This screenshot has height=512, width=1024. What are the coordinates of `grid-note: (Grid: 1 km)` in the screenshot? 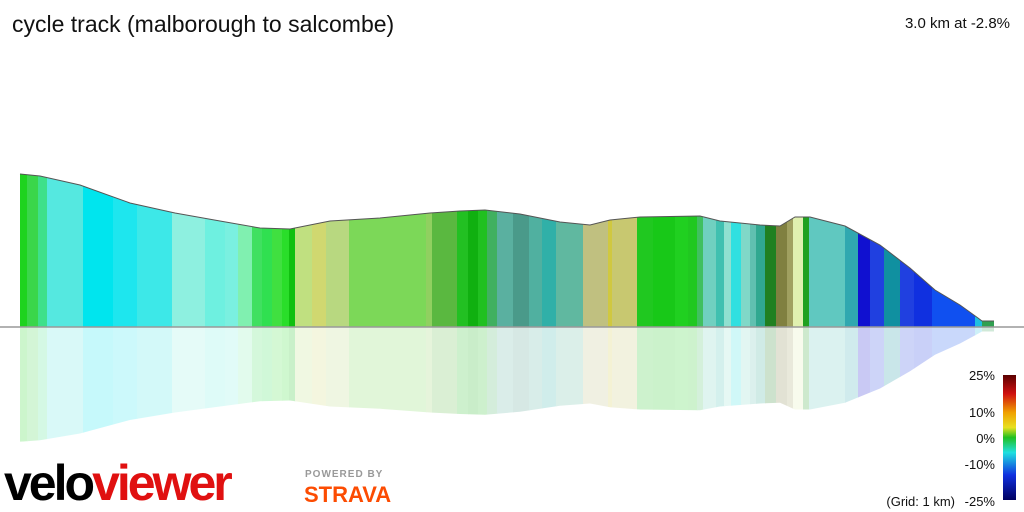 It's located at (920, 501).